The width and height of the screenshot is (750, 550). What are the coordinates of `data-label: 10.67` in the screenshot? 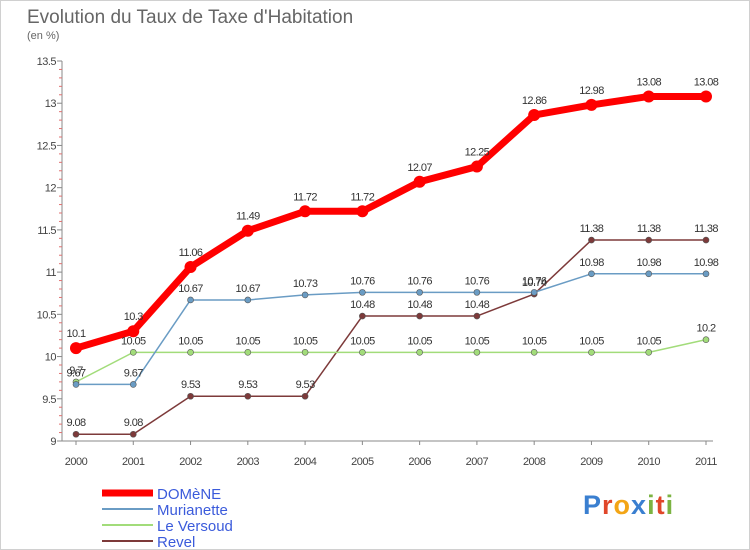 It's located at (190, 289).